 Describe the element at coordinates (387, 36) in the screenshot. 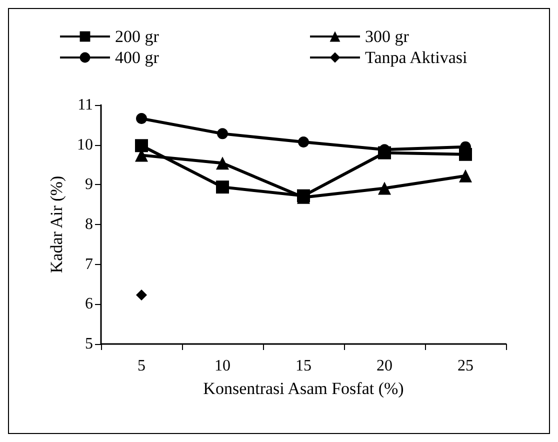

I see `legend-label: 300 gr` at that location.